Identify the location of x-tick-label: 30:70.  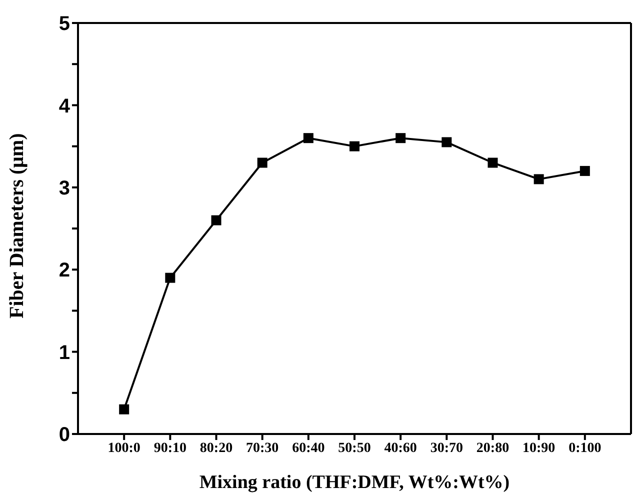
(447, 448).